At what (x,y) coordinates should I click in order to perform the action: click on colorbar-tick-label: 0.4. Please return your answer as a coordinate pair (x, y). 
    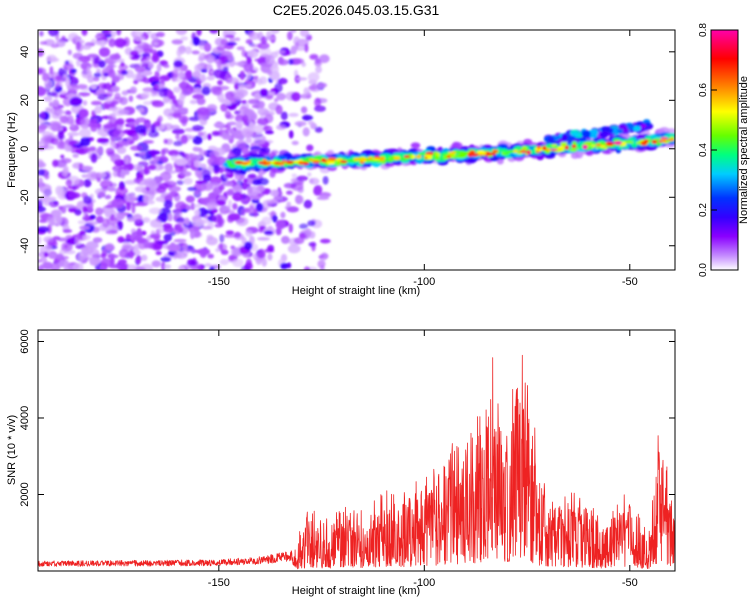
    Looking at the image, I should click on (703, 150).